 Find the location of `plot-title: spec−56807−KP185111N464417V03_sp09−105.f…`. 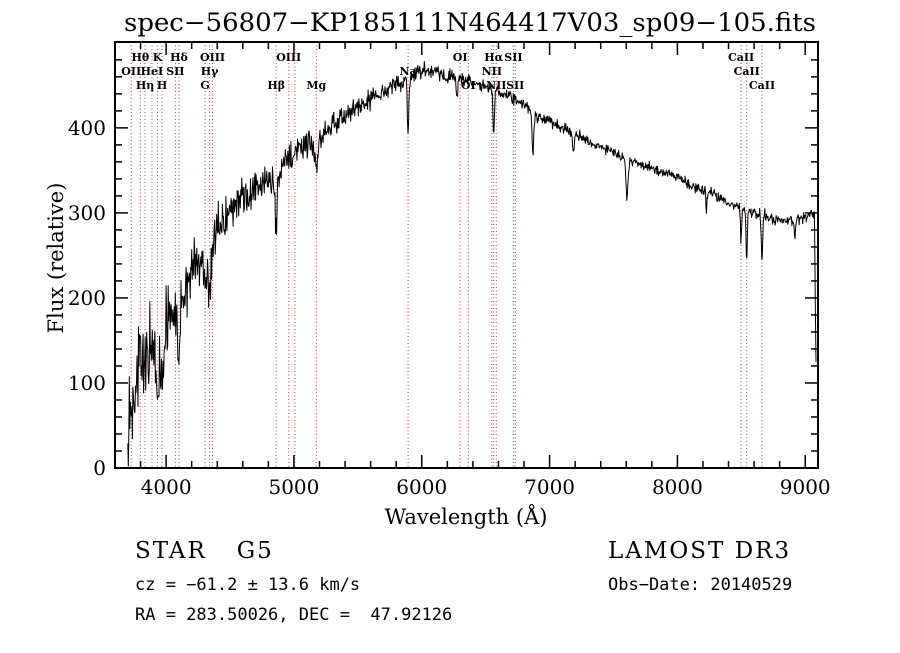

plot-title: spec−56807−KP185111N464417V03_sp09−105.f… is located at coordinates (470, 22).